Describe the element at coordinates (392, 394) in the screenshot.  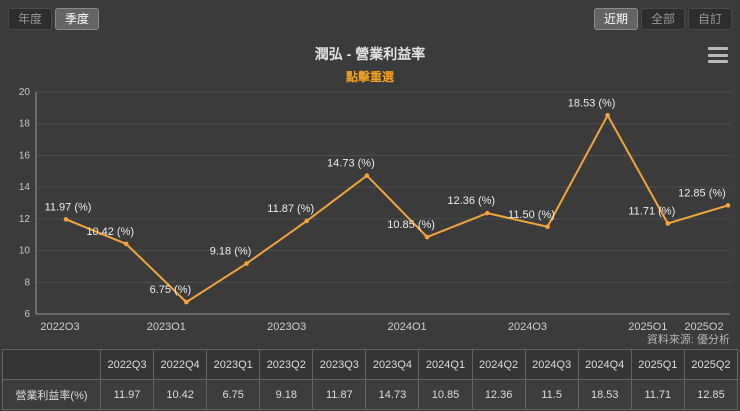
I see `table-cell: 14.73` at that location.